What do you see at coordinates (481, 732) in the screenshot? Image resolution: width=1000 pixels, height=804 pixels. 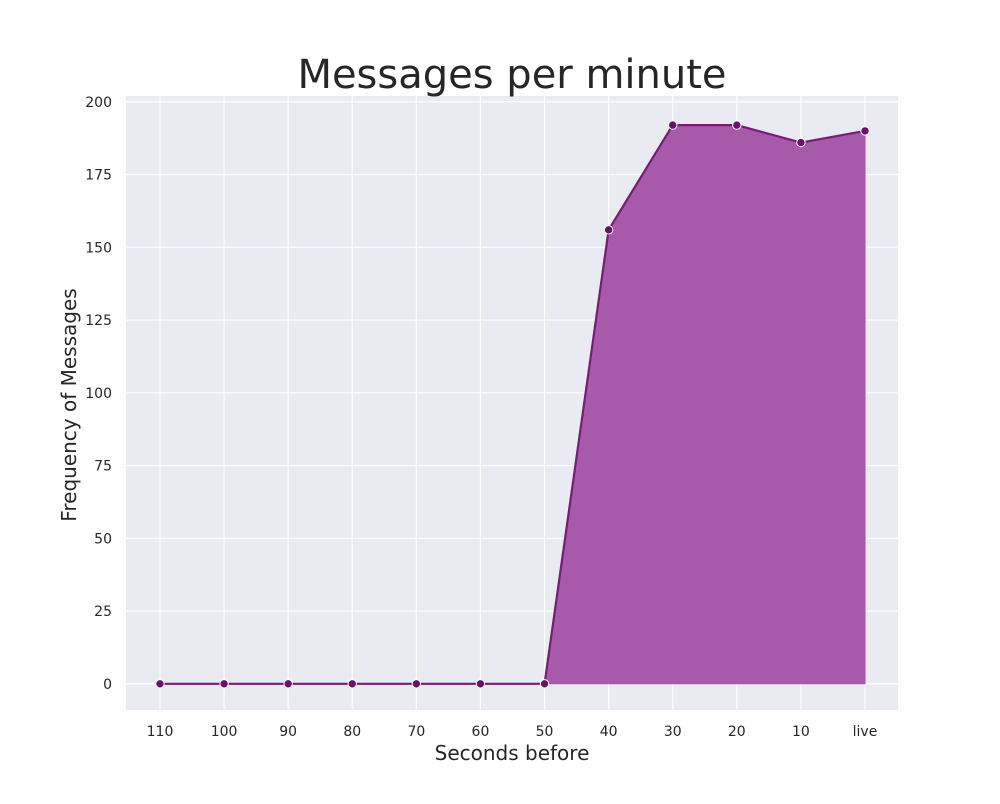 I see `x-tick-label-5: 60` at bounding box center [481, 732].